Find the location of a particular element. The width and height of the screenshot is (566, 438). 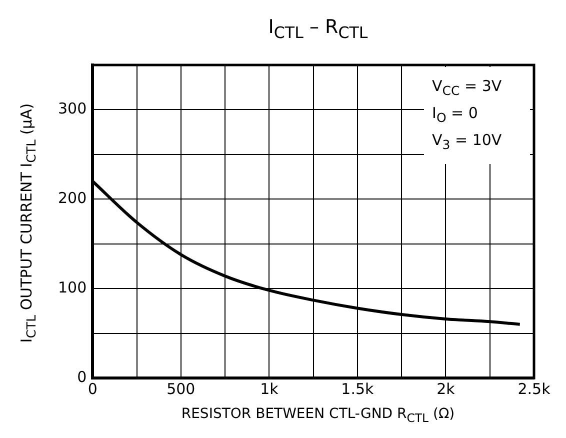

annotation: I$_{O}$ = 0 is located at coordinates (455, 115).